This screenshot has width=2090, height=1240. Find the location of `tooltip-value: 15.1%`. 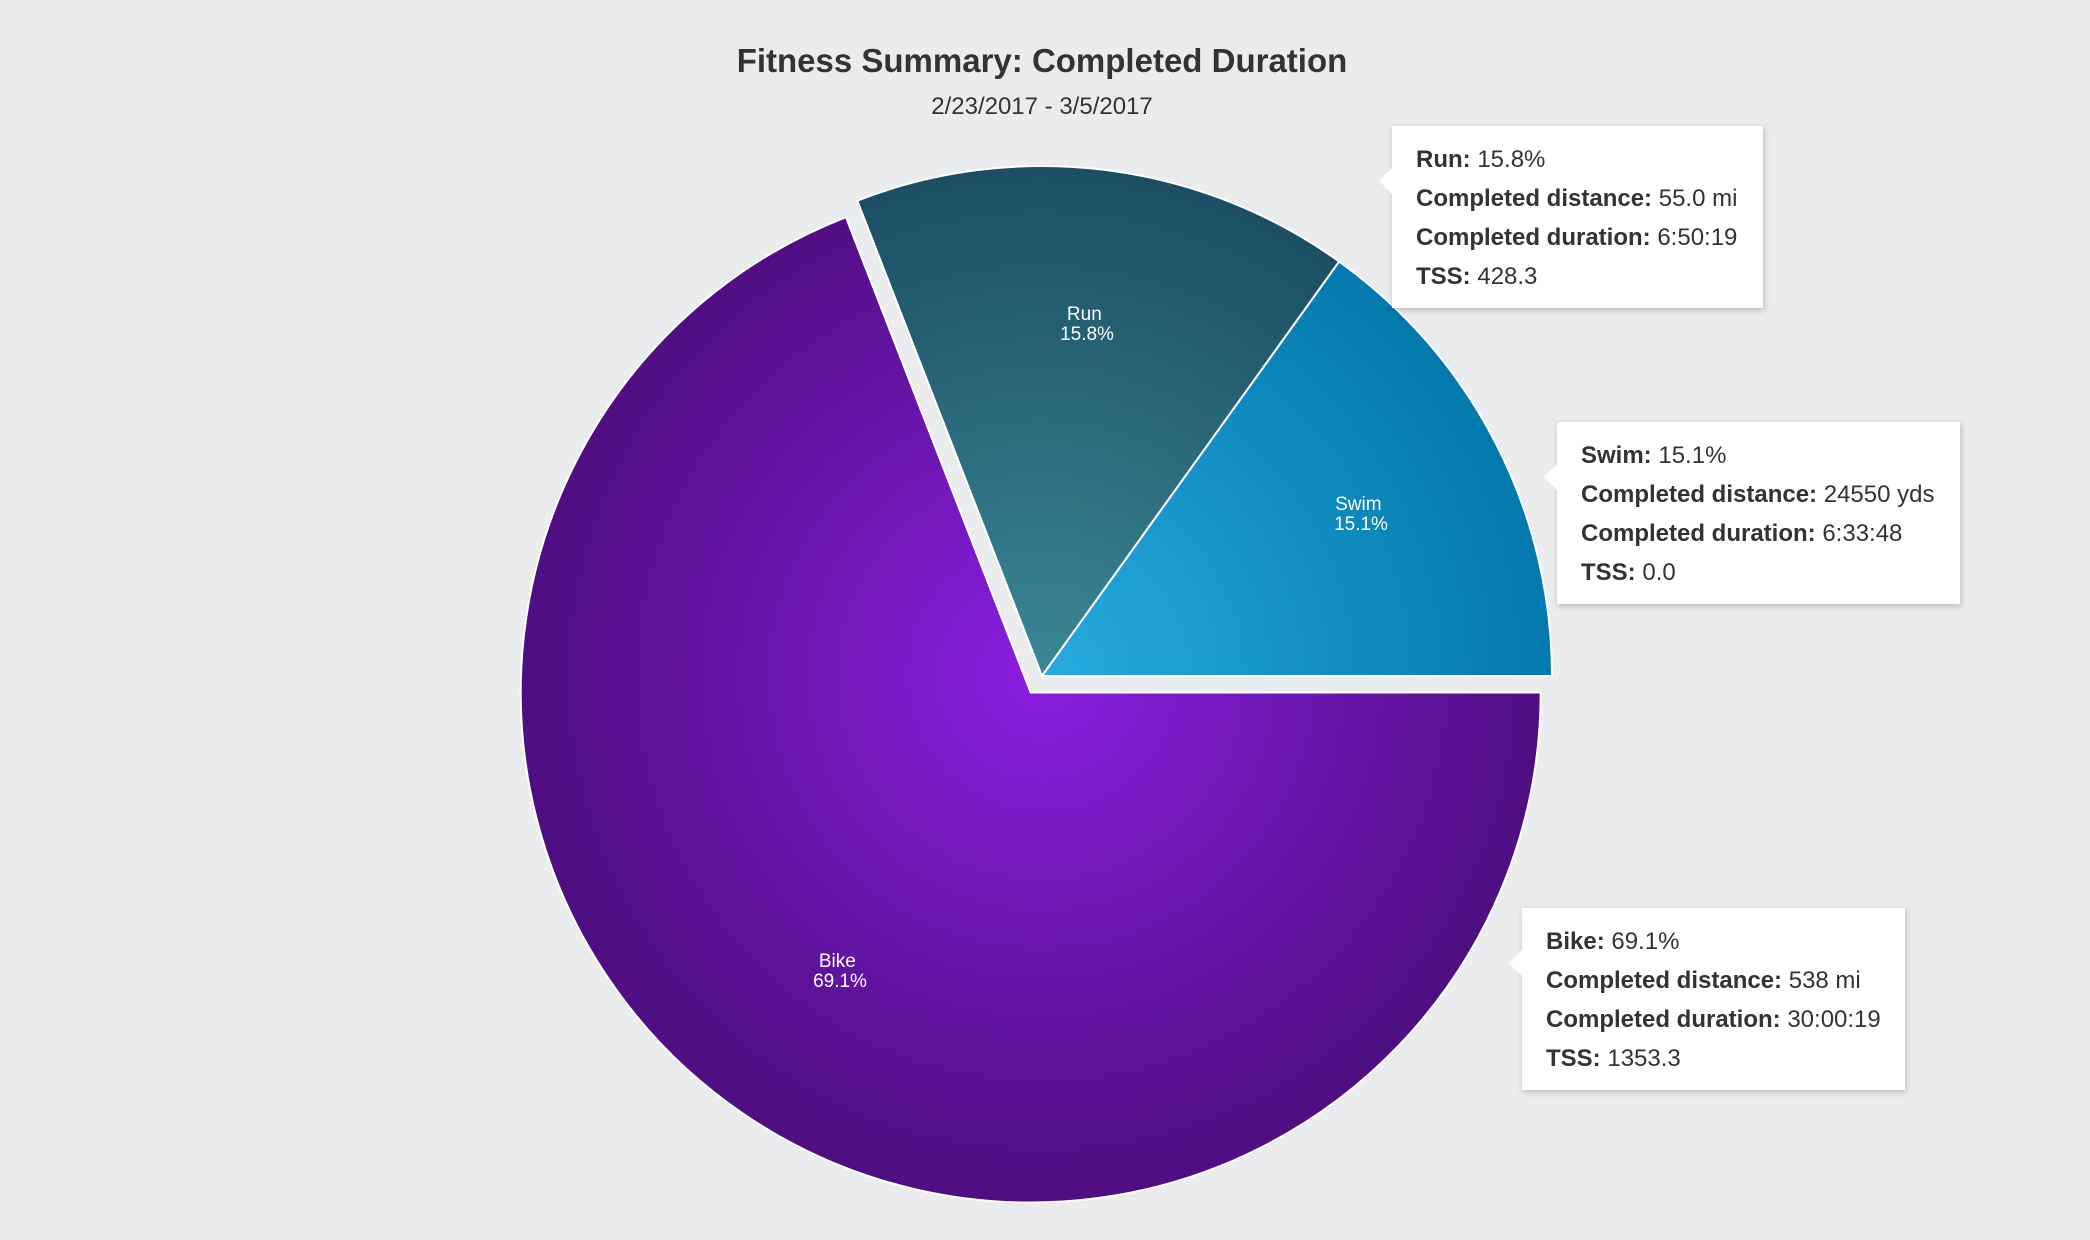

tooltip-value: 15.1% is located at coordinates (1692, 455).